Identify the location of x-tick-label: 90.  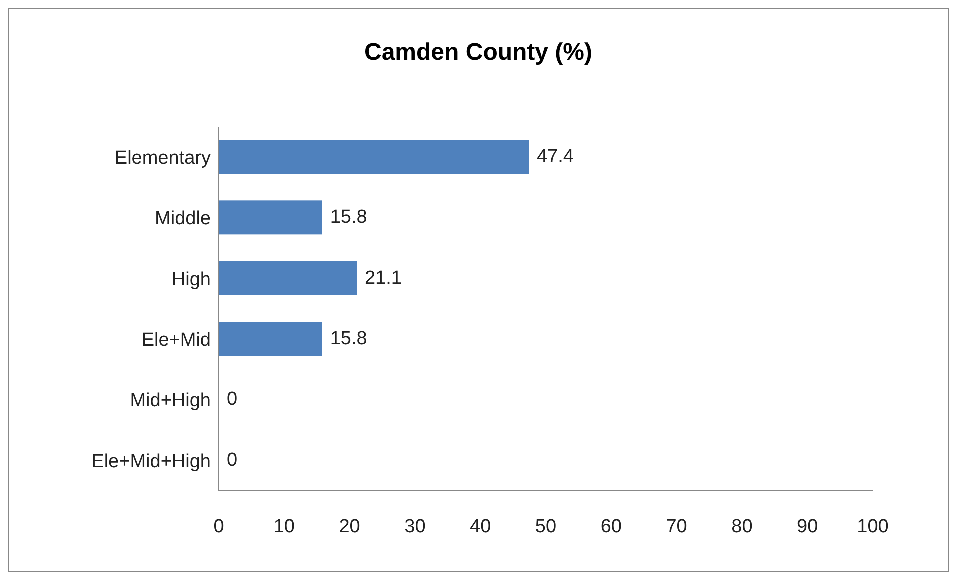
(807, 527).